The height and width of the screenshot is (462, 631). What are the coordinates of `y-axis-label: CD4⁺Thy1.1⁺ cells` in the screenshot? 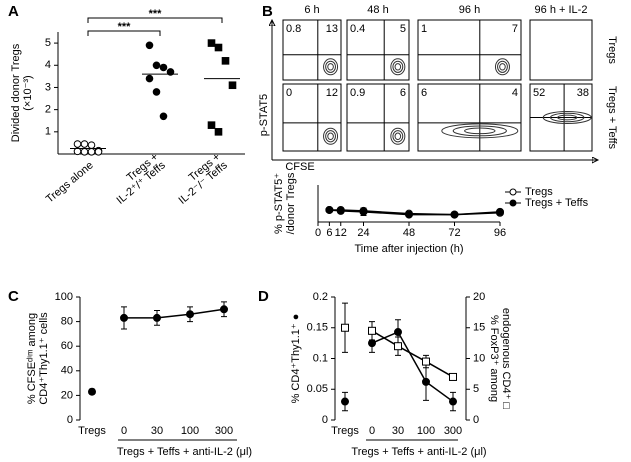 It's located at (44, 358).